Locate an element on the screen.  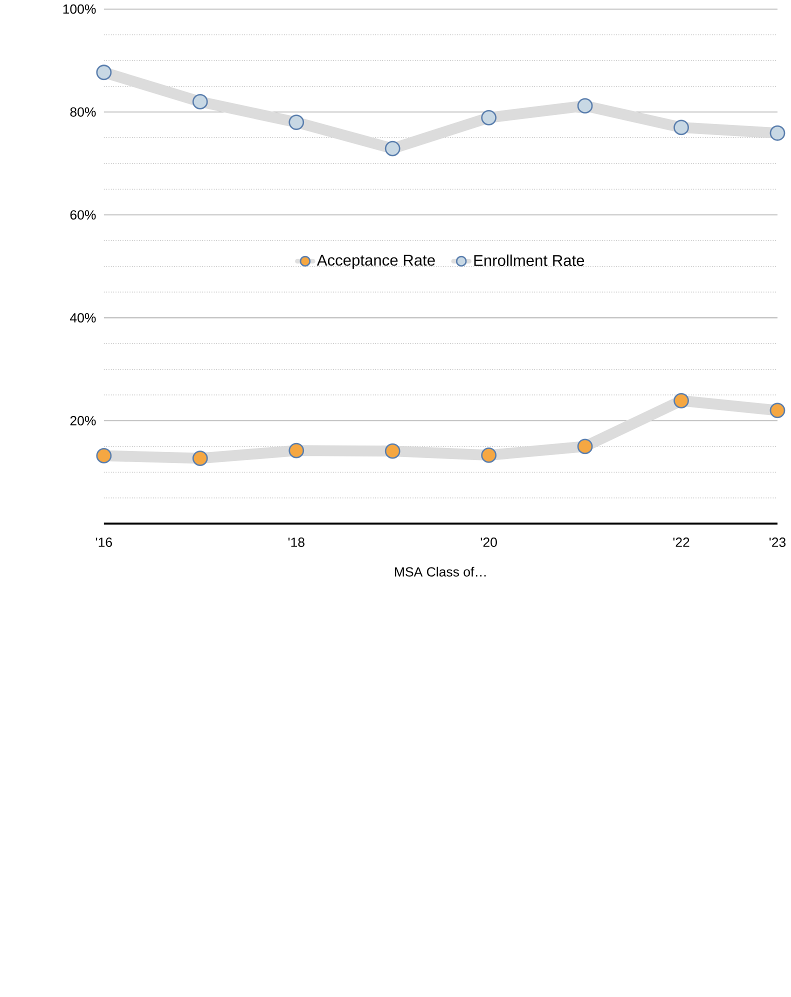
y-tick-label: 80% is located at coordinates (83, 112).